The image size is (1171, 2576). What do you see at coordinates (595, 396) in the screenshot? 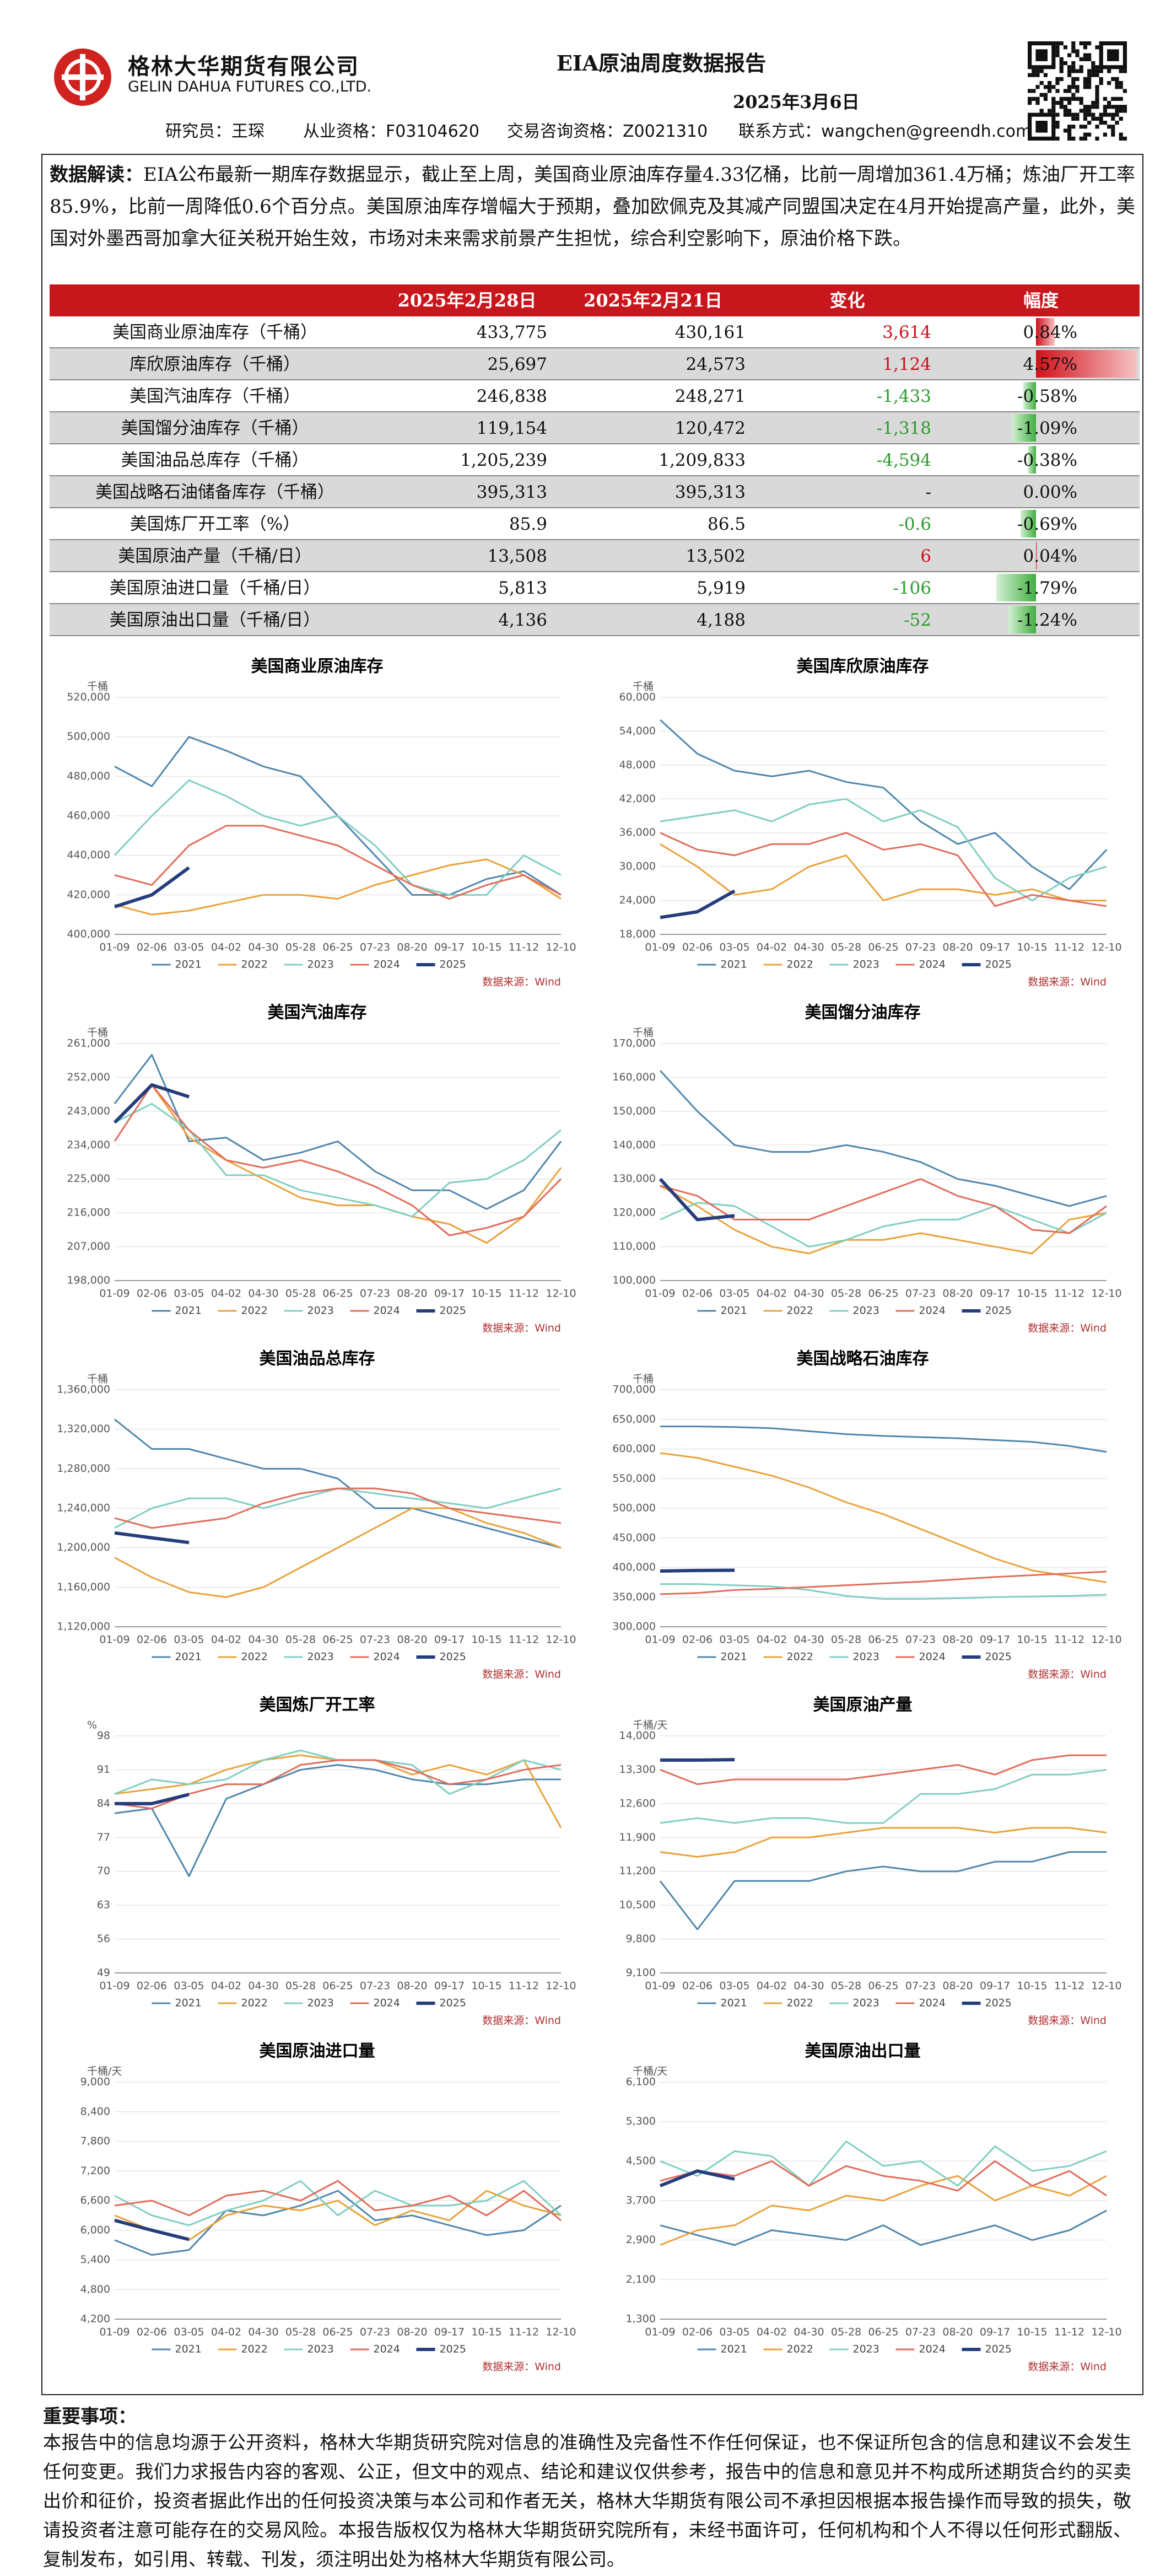
I see `table-row: 美国汽油库存（千桶） 246,838 248,271 -1,433 -0.58%` at bounding box center [595, 396].